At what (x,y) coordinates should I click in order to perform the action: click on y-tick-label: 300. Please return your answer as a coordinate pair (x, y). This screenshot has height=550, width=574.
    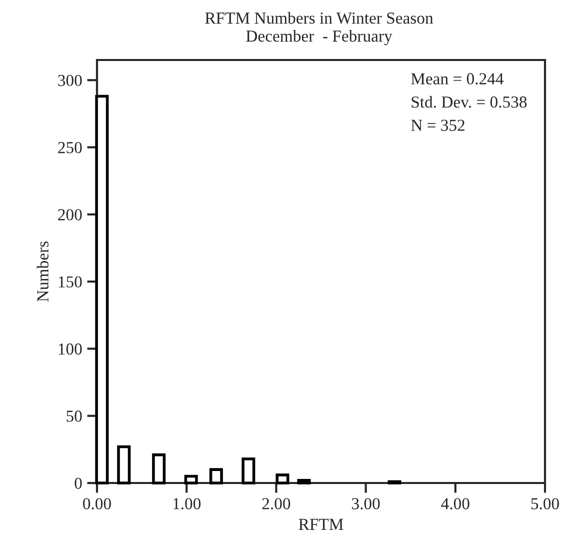
    Looking at the image, I should click on (70, 80).